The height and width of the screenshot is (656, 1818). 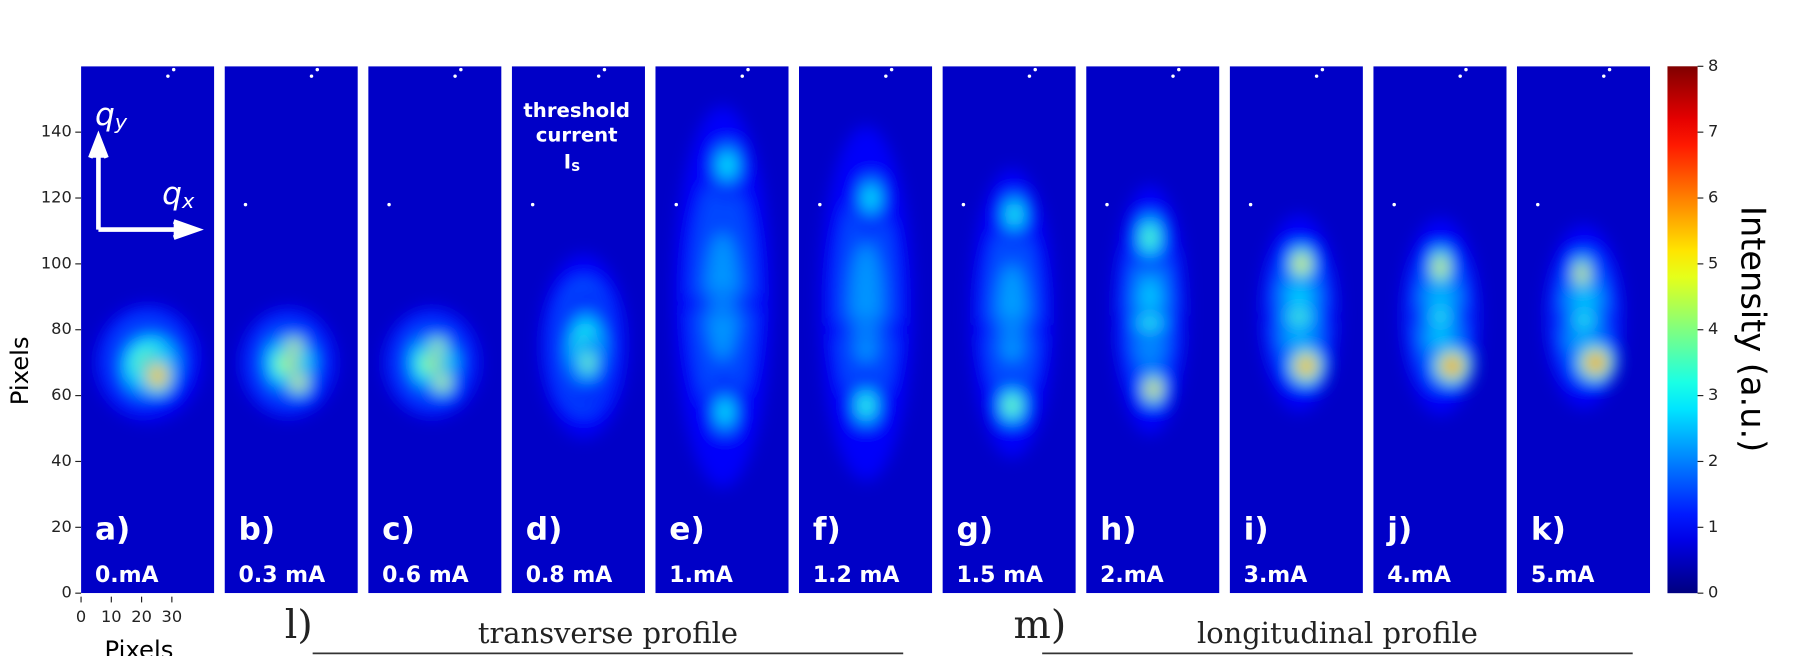 I want to click on section-title: transverse profile, so click(x=608, y=633).